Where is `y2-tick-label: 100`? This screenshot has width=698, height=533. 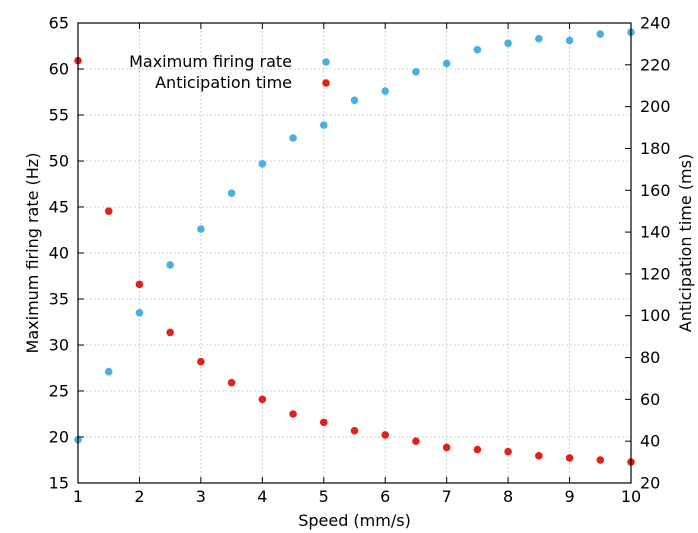
y2-tick-label: 100 is located at coordinates (655, 315).